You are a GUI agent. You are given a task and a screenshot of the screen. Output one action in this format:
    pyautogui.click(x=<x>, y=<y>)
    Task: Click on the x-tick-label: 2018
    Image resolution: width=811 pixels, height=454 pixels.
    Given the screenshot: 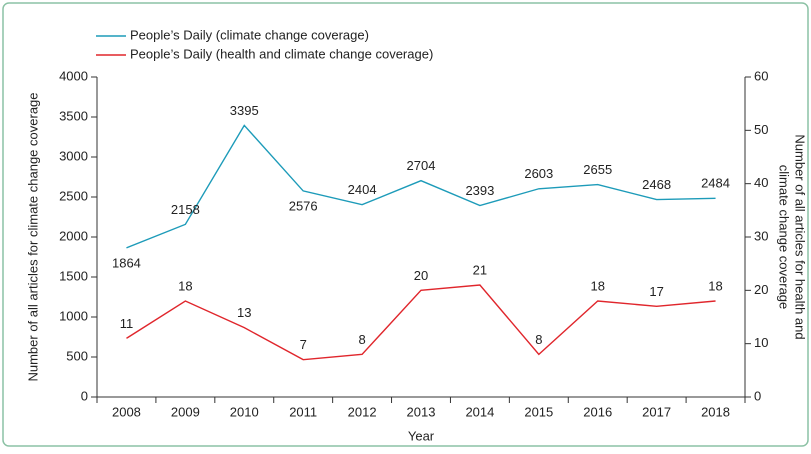 What is the action you would take?
    pyautogui.click(x=715, y=411)
    